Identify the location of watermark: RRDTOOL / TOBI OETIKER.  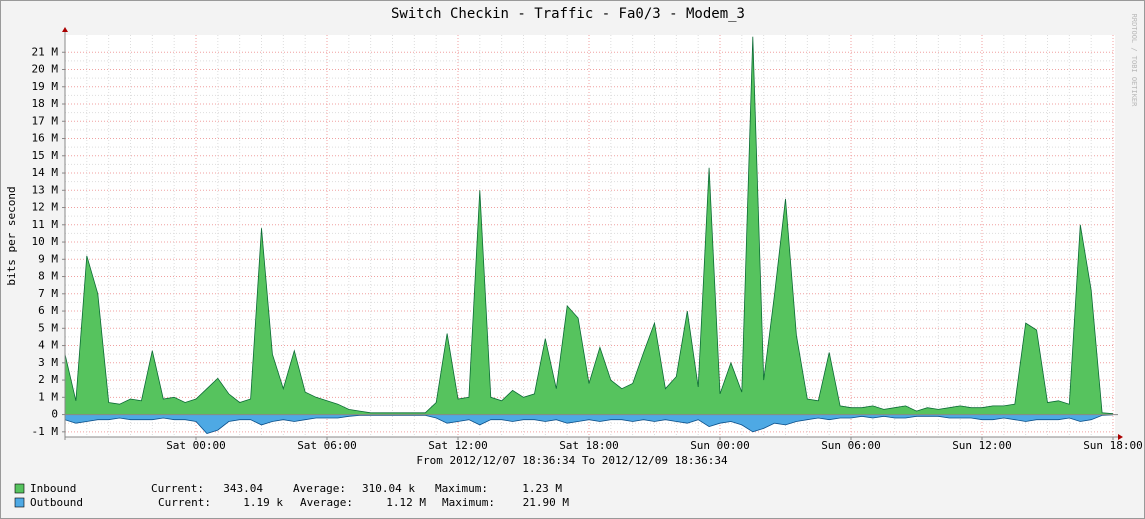
(1134, 61).